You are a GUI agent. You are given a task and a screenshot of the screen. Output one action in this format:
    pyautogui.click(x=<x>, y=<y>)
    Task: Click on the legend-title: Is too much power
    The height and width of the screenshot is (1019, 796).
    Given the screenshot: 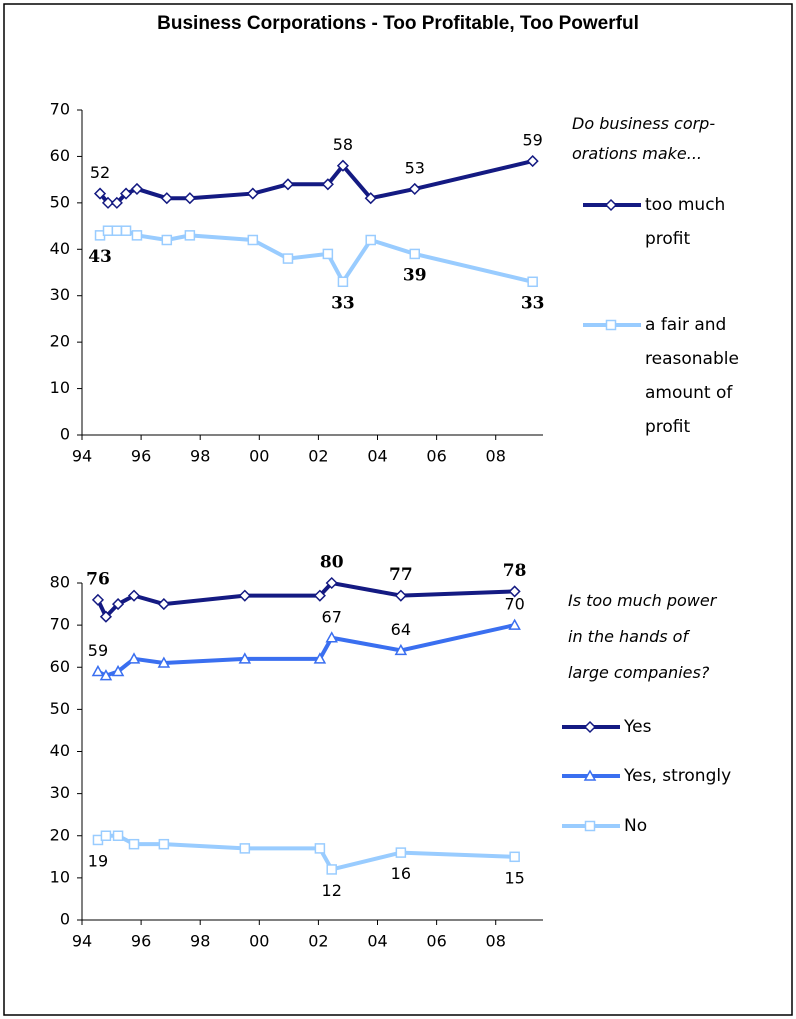 What is the action you would take?
    pyautogui.click(x=642, y=600)
    